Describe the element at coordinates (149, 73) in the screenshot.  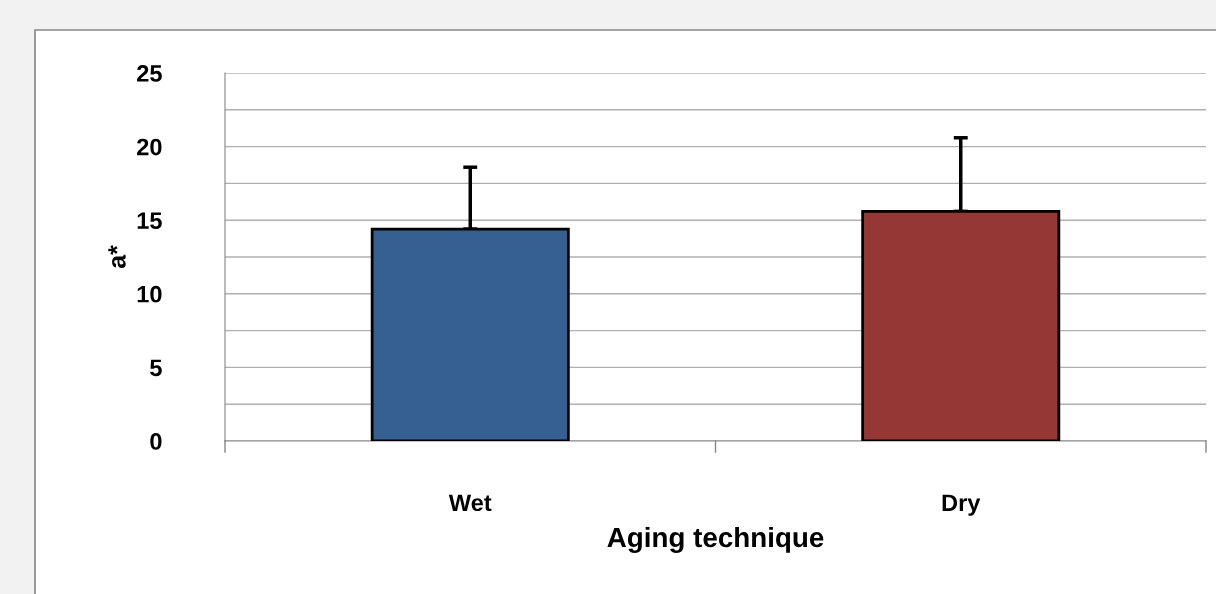
I see `y-tick-label: 25` at that location.